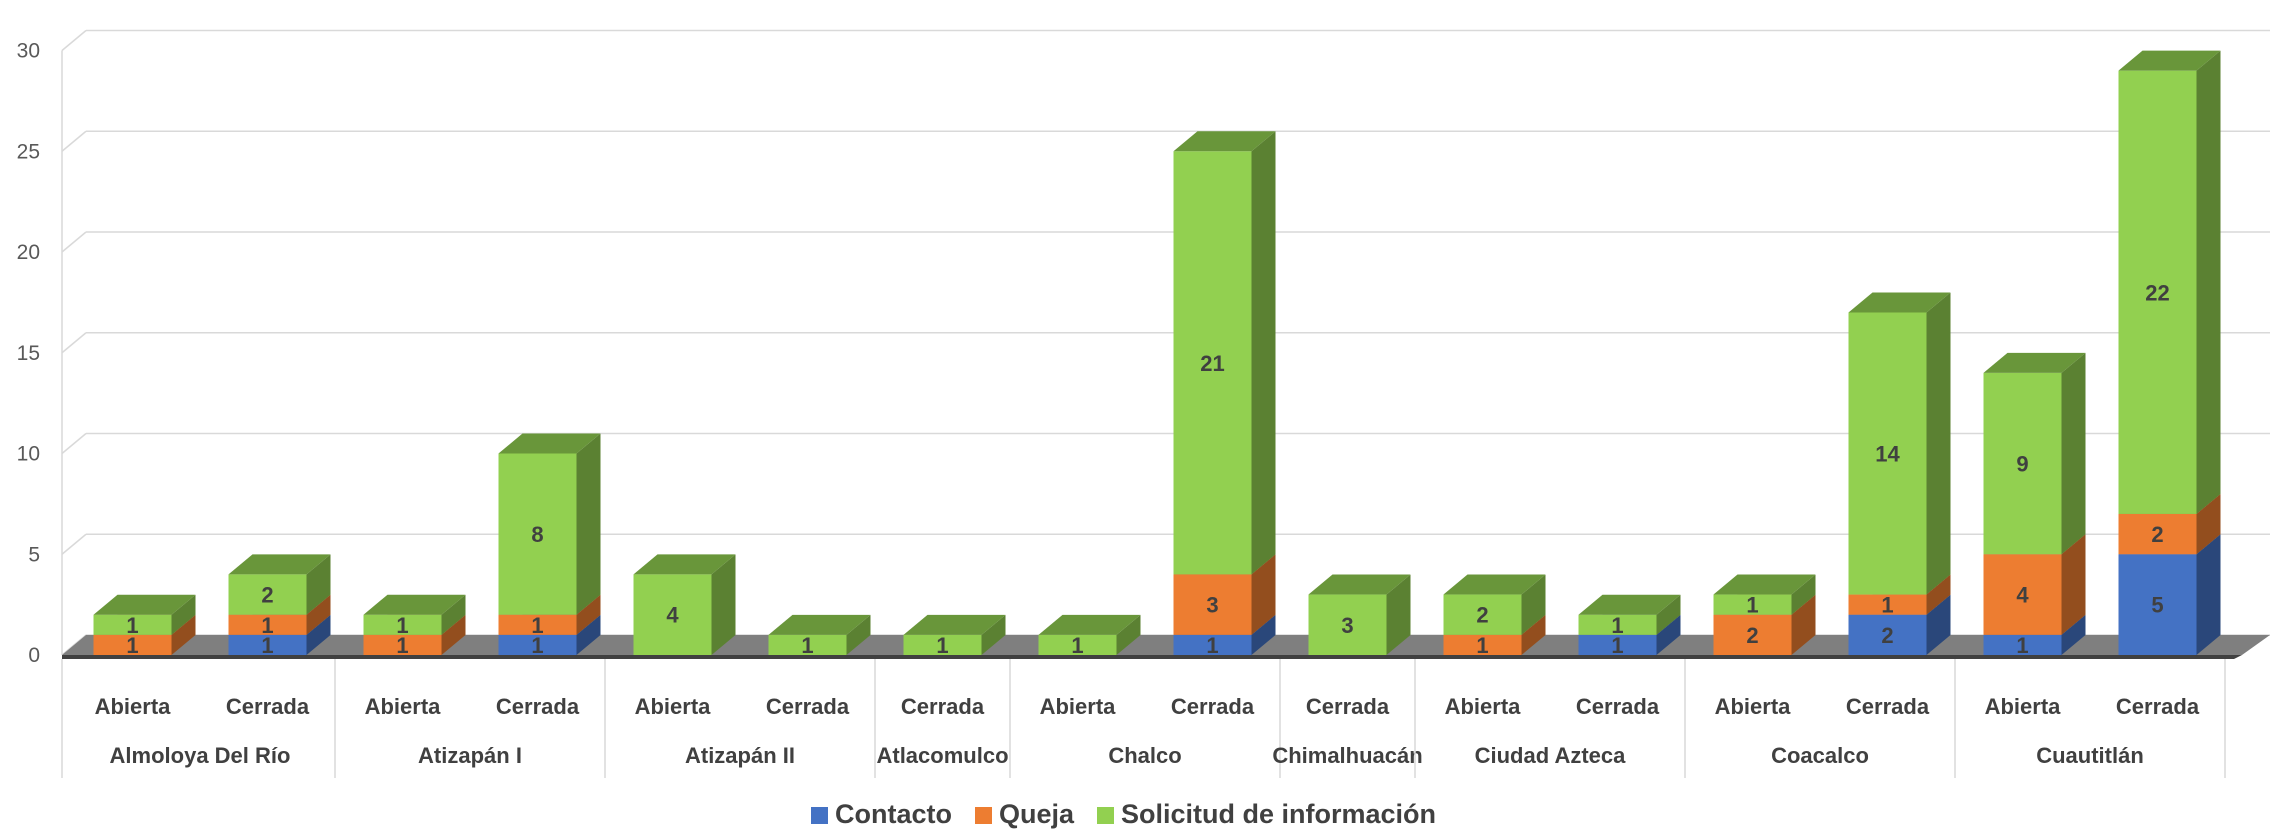 The width and height of the screenshot is (2270, 840). What do you see at coordinates (2157, 605) in the screenshot?
I see `data-label: 5` at bounding box center [2157, 605].